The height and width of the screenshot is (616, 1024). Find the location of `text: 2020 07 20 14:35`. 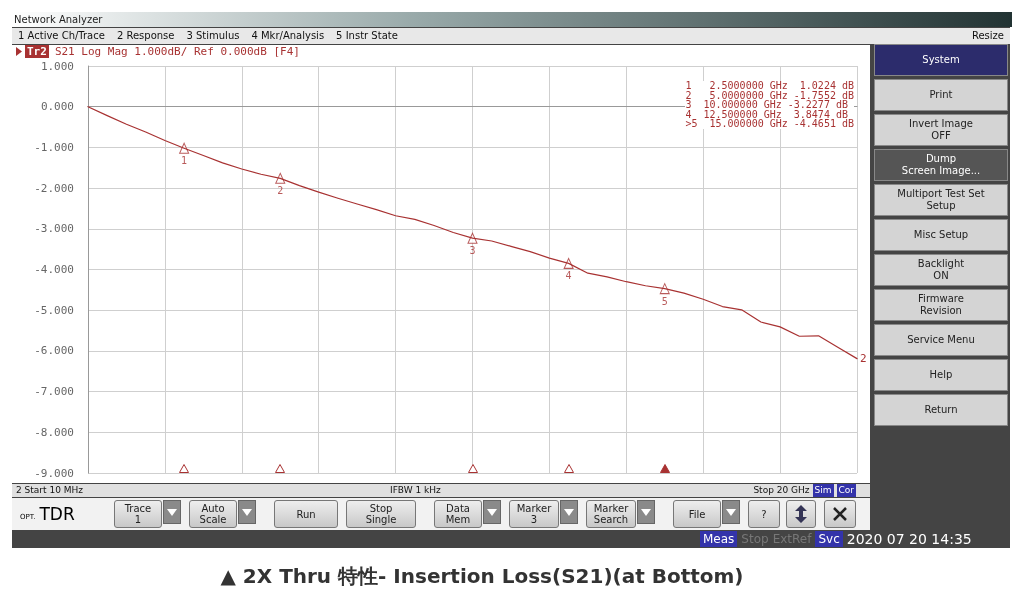

text: 2020 07 20 14:35 is located at coordinates (909, 539).